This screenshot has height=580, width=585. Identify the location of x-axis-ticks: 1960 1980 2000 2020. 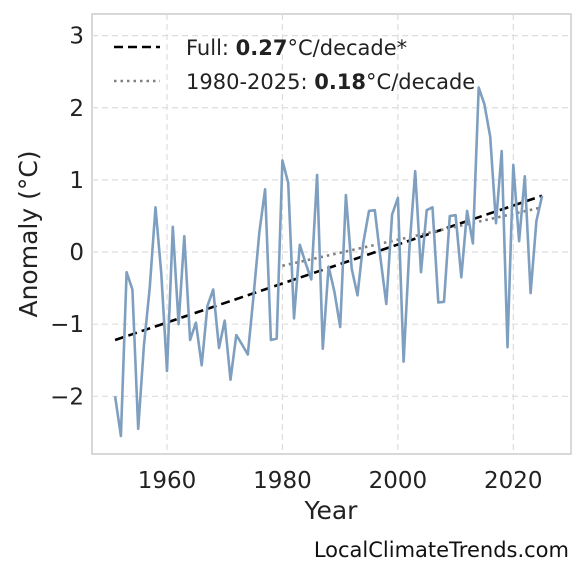
(340, 481).